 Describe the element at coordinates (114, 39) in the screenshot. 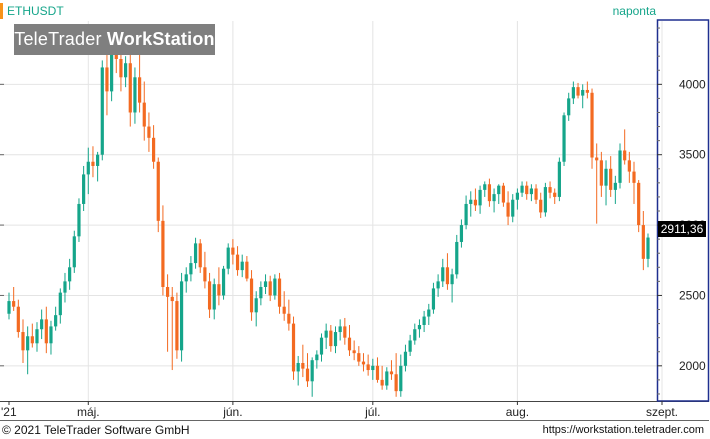

I see `teletrader-logo: TeleTrader WorkStation` at that location.